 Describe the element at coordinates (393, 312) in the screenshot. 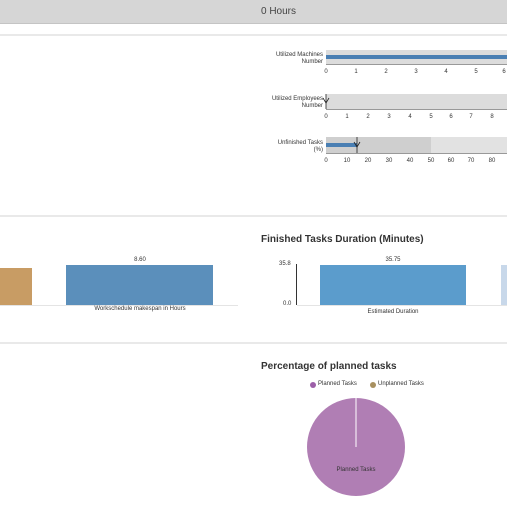

I see `finished-category-label: Estimated Duration` at that location.